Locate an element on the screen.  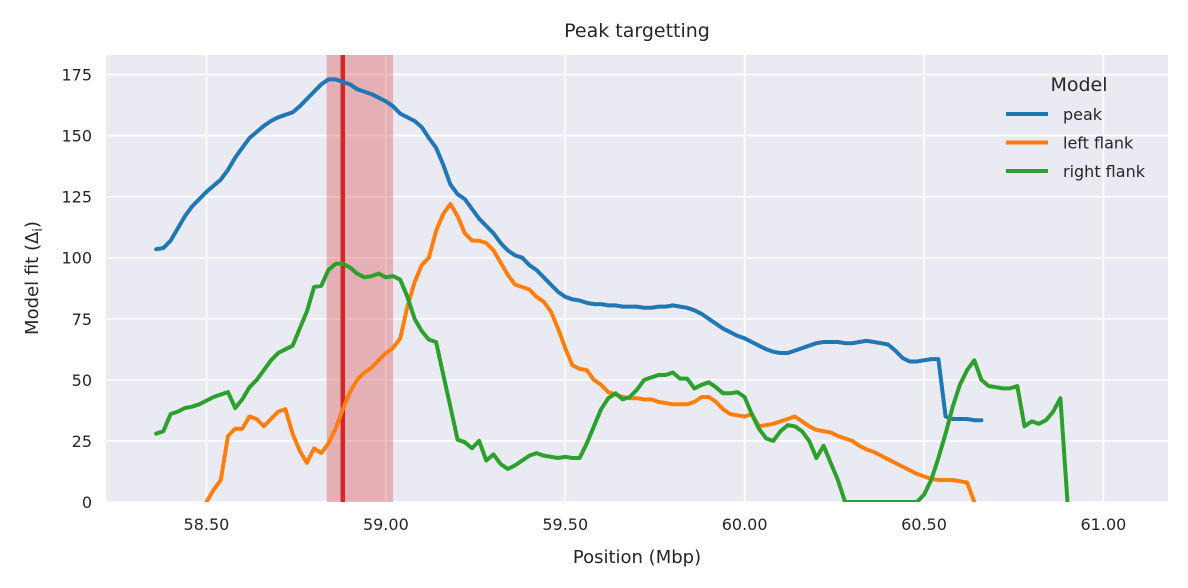
y-axis-label-sub: i is located at coordinates (38, 230).